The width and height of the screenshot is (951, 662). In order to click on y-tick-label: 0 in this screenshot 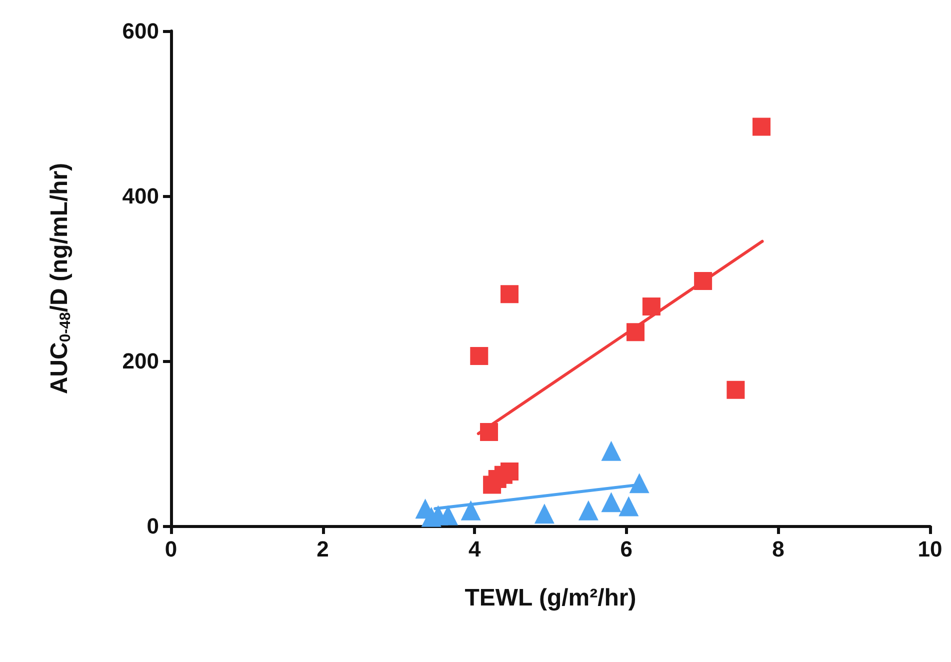, I will do `click(152, 526)`.